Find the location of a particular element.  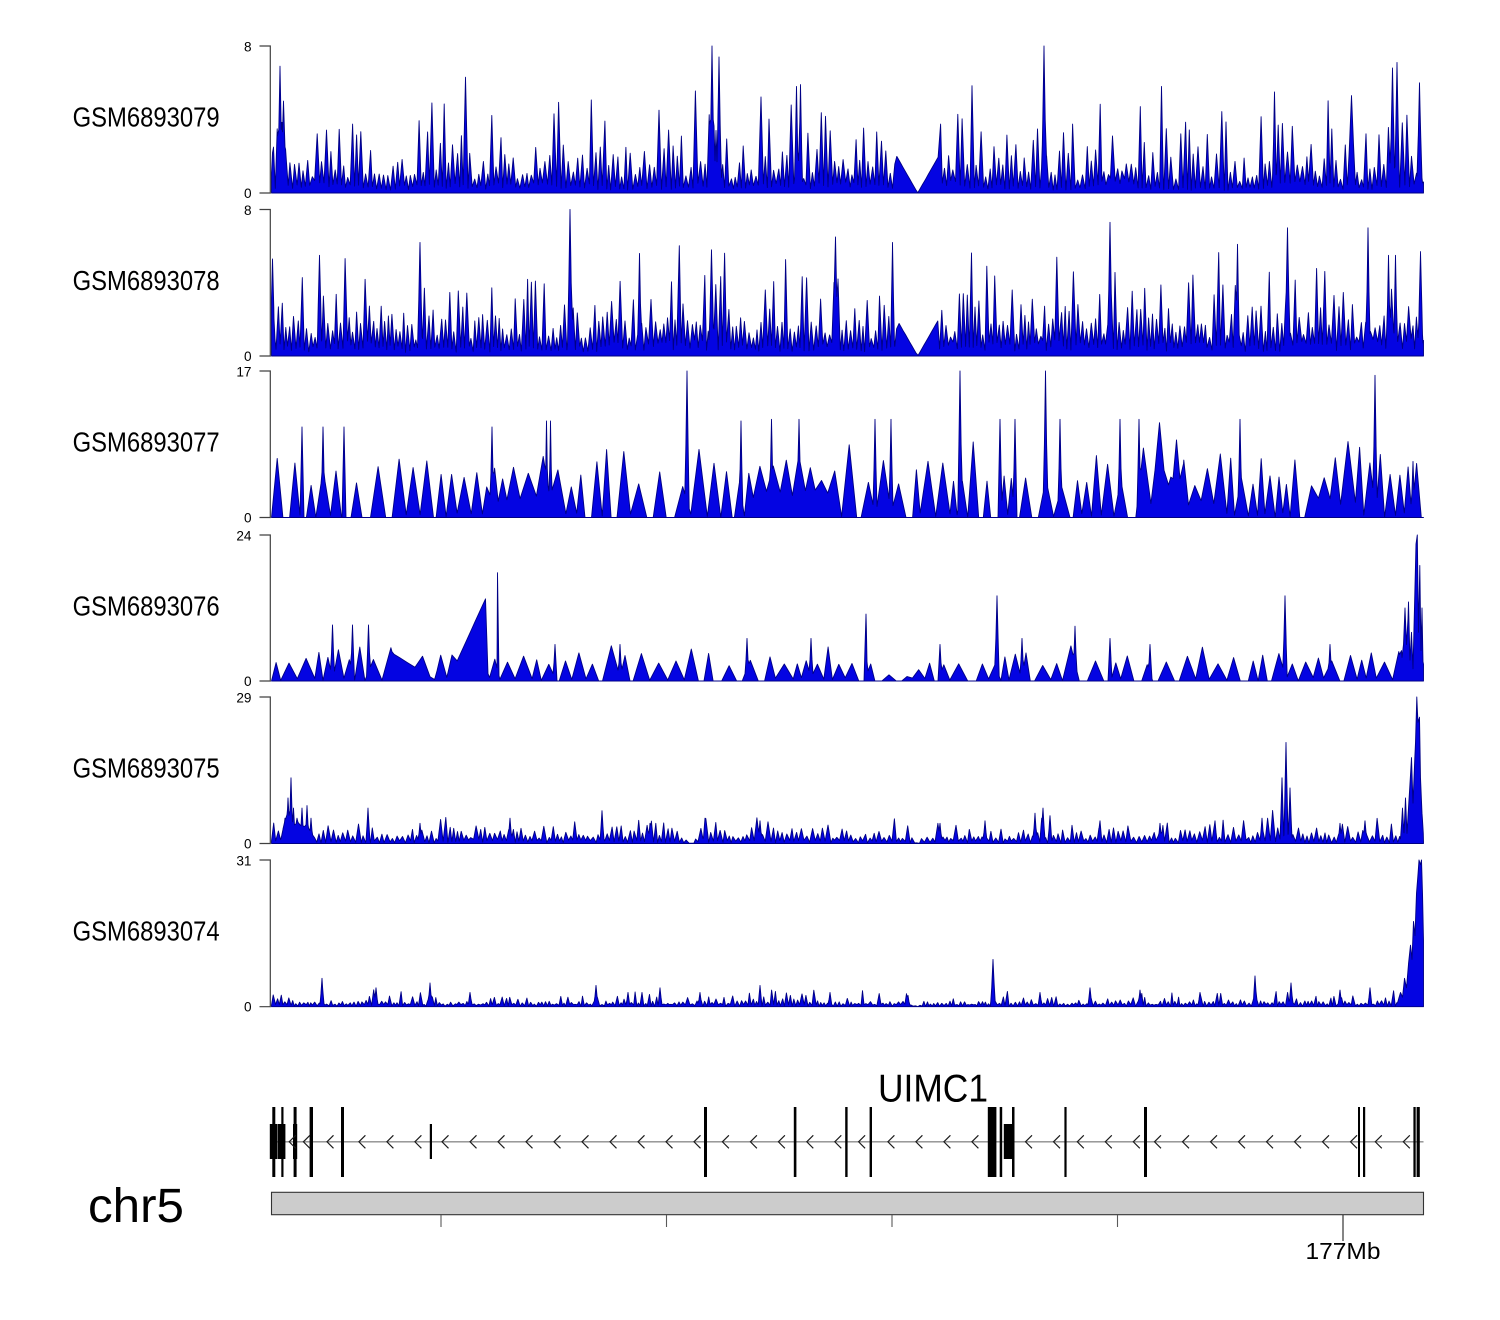

svg-text: 29 is located at coordinates (243, 697).